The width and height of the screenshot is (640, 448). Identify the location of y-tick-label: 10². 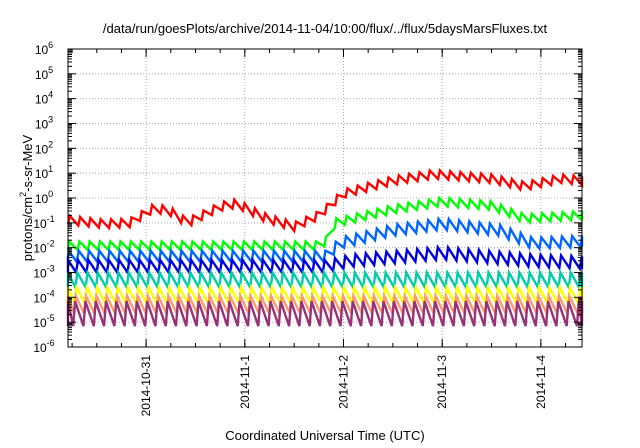
(44, 147).